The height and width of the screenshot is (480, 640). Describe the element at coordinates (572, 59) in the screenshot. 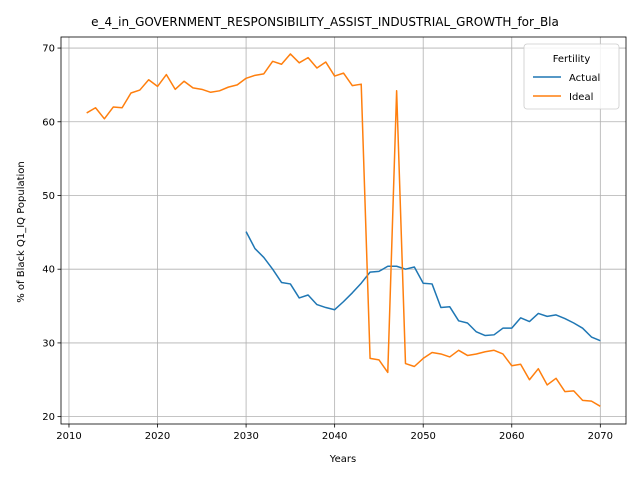

I see `legend-title: Fertility` at that location.